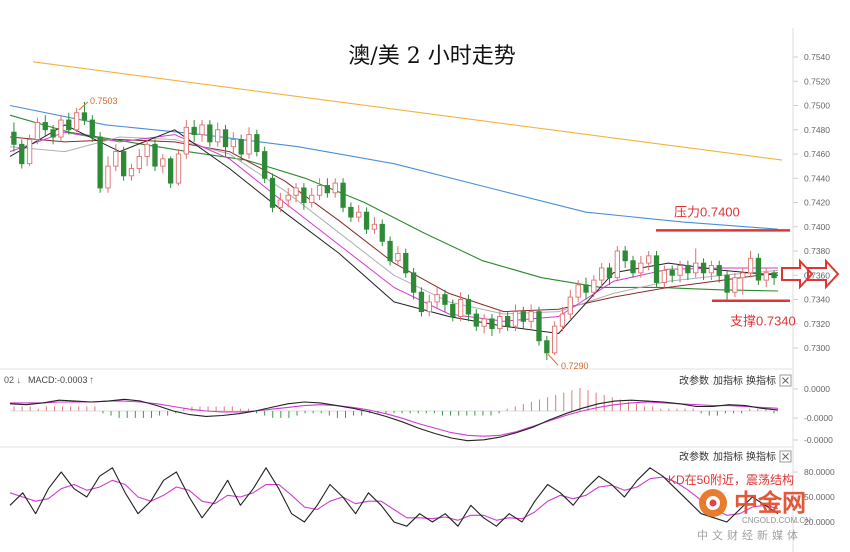 This screenshot has height=552, width=850. Describe the element at coordinates (761, 456) in the screenshot. I see `kdj-menu-switch-indicator: 换指标` at that location.